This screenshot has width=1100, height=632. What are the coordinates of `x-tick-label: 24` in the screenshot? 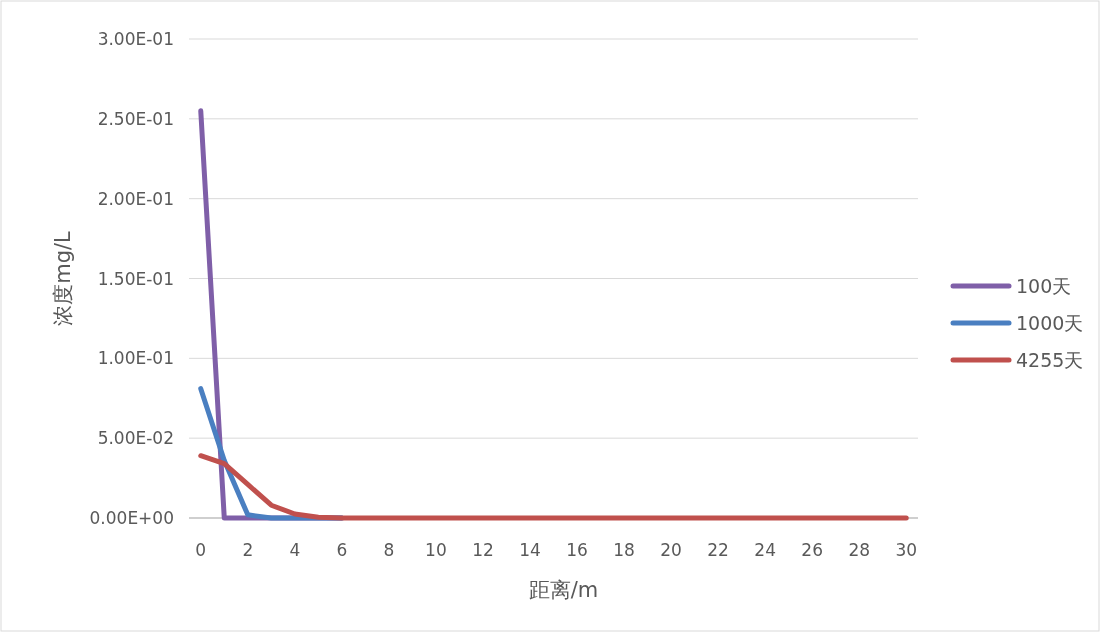 It's located at (765, 550).